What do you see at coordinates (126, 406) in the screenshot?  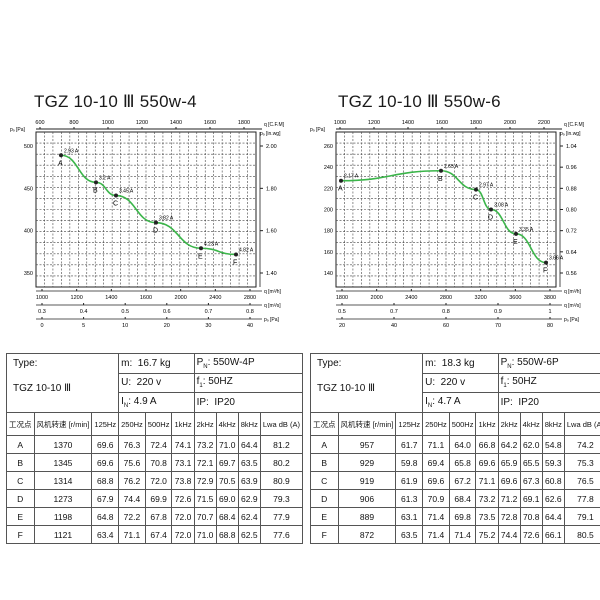 I see `current-sub: N` at bounding box center [126, 406].